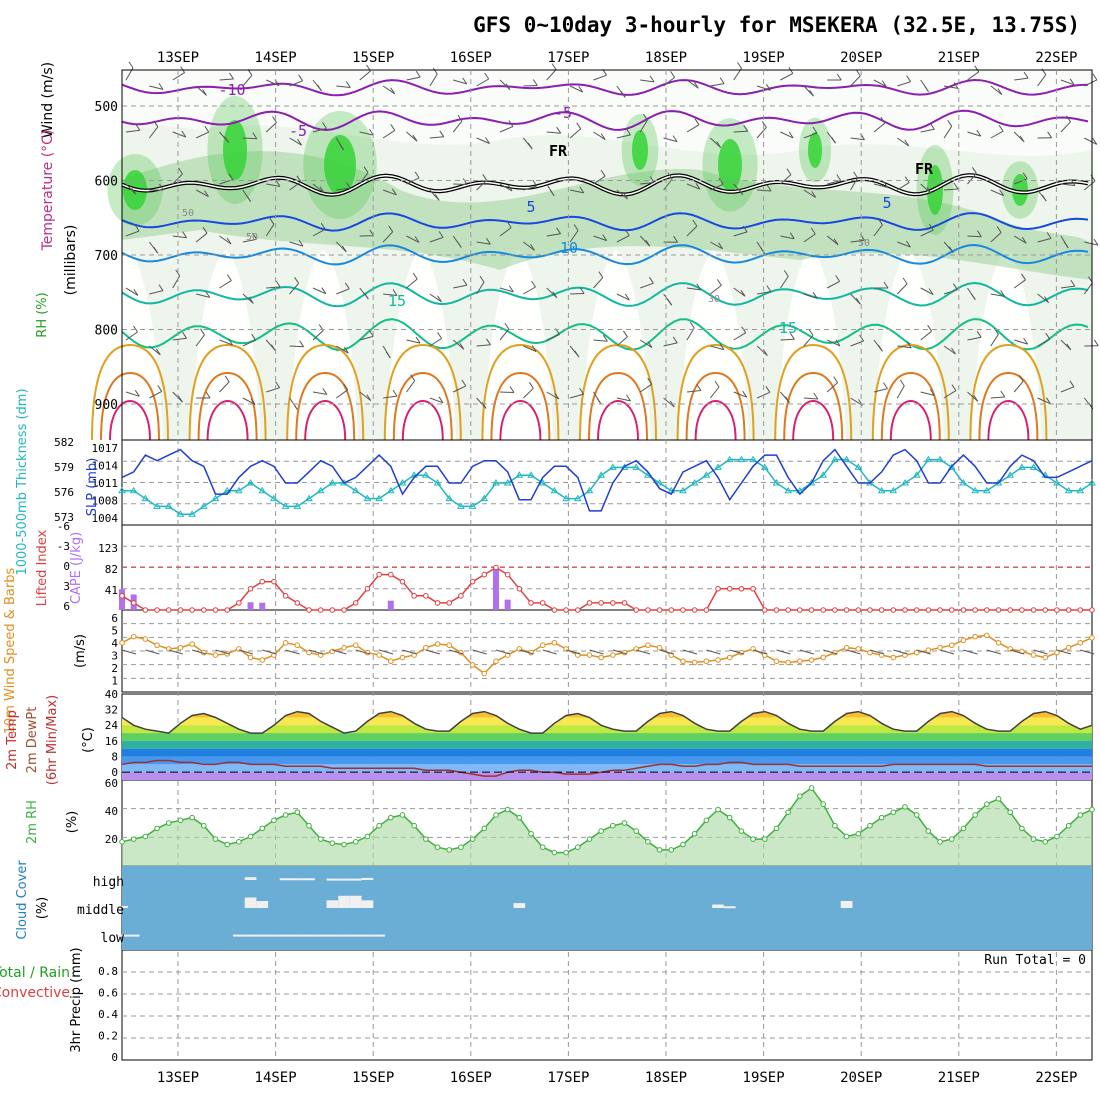 This screenshot has width=1100, height=1100. What do you see at coordinates (568, 58) in the screenshot?
I see `date-label-top: 17SEP` at bounding box center [568, 58].